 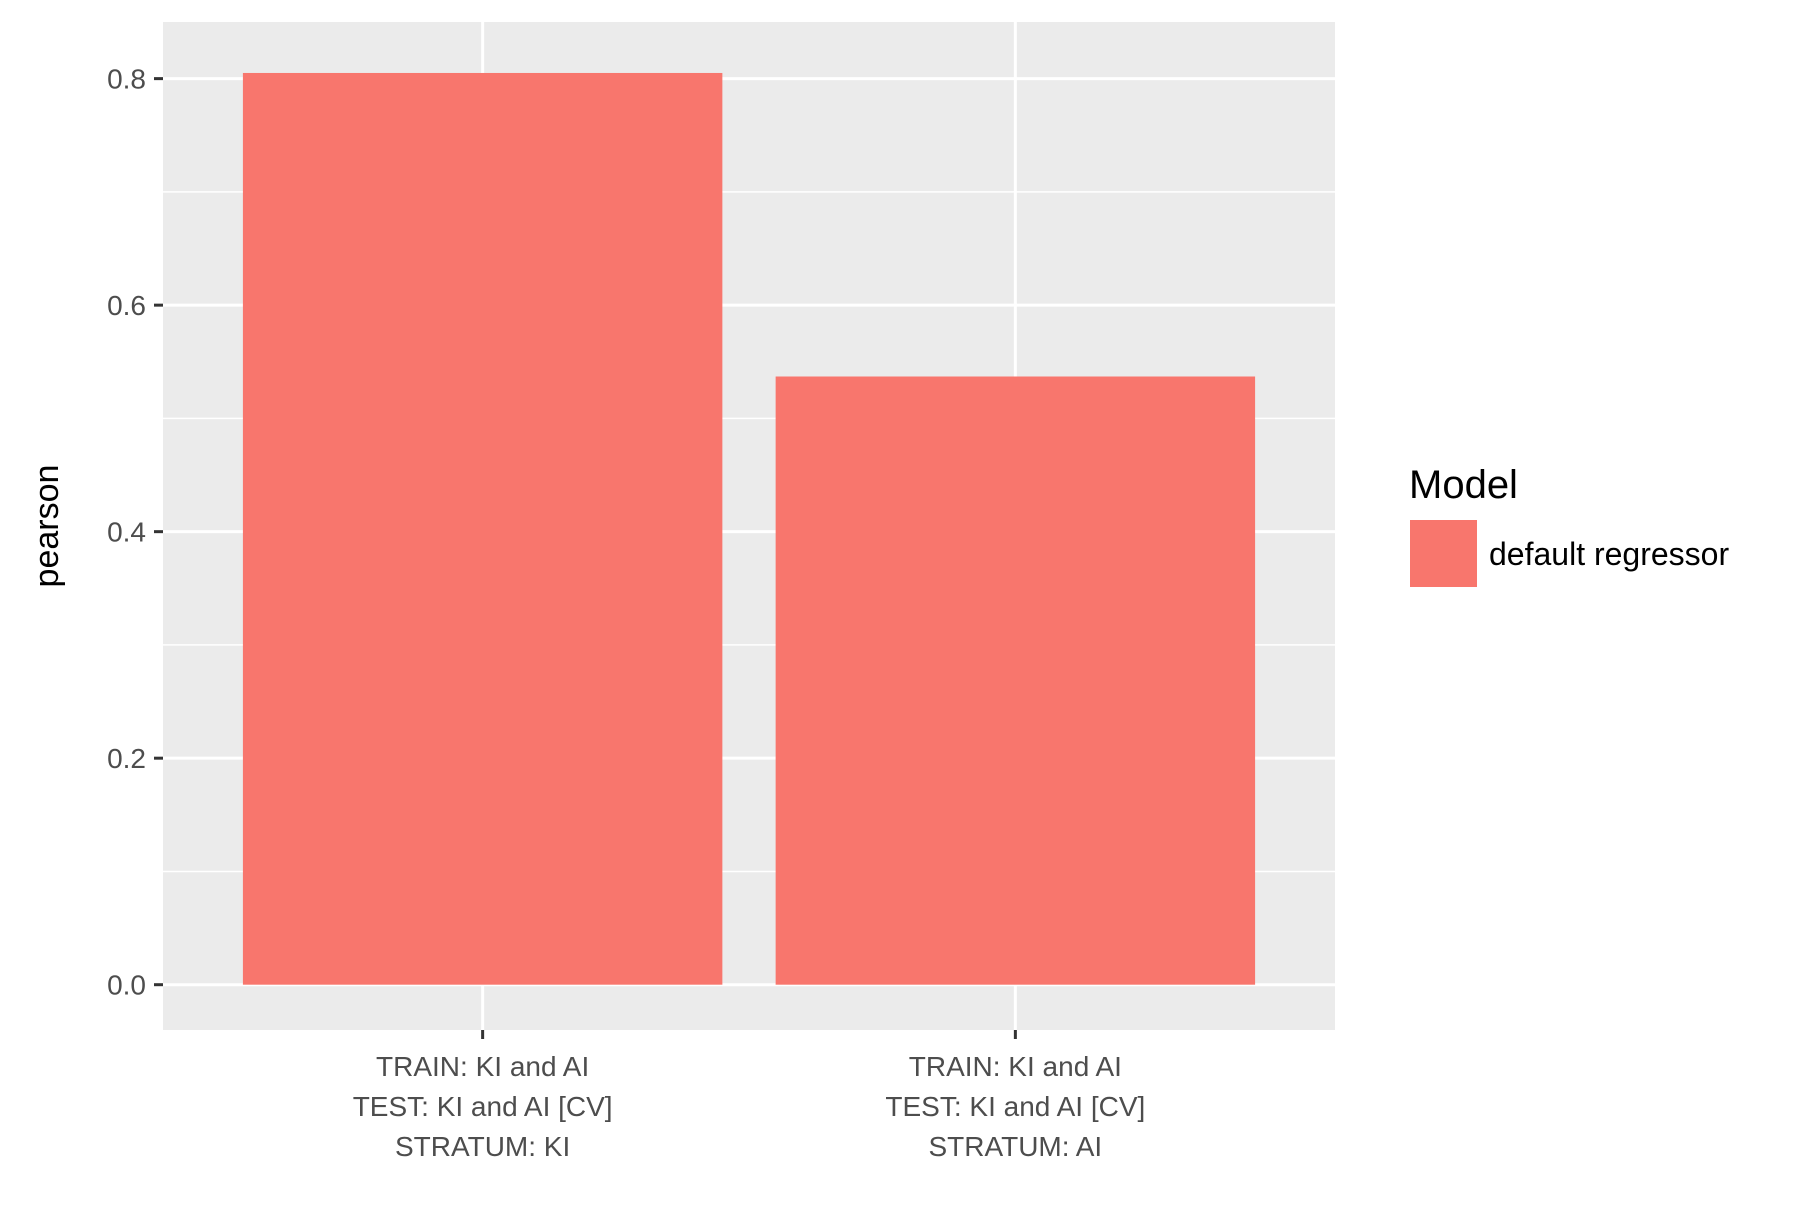 What do you see at coordinates (1463, 485) in the screenshot?
I see `legend-title: Model` at bounding box center [1463, 485].